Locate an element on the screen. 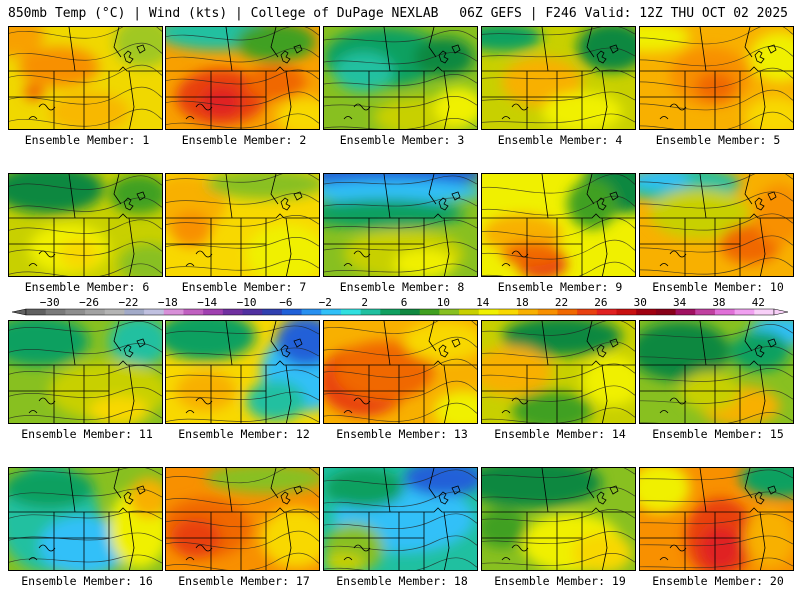 The image size is (800, 600). ensemble-member-label: Ensemble Member: 19 is located at coordinates (560, 581).